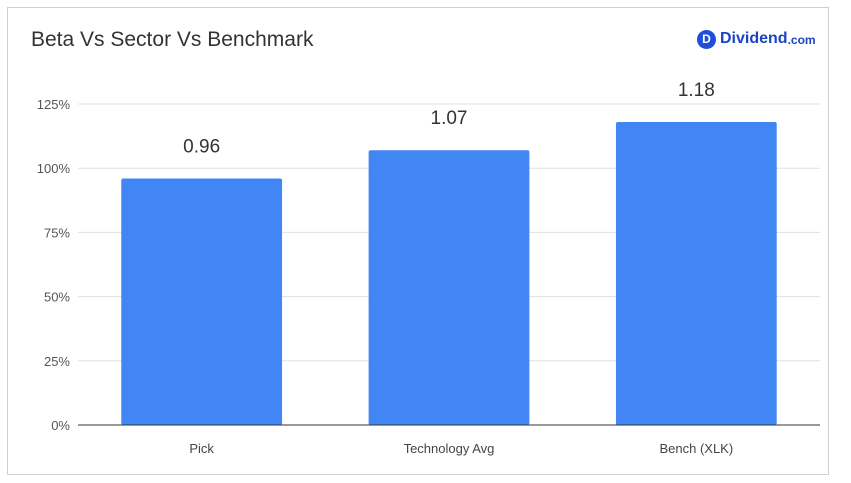 The image size is (851, 483). Describe the element at coordinates (57, 297) in the screenshot. I see `y-tick-label: 50%` at that location.